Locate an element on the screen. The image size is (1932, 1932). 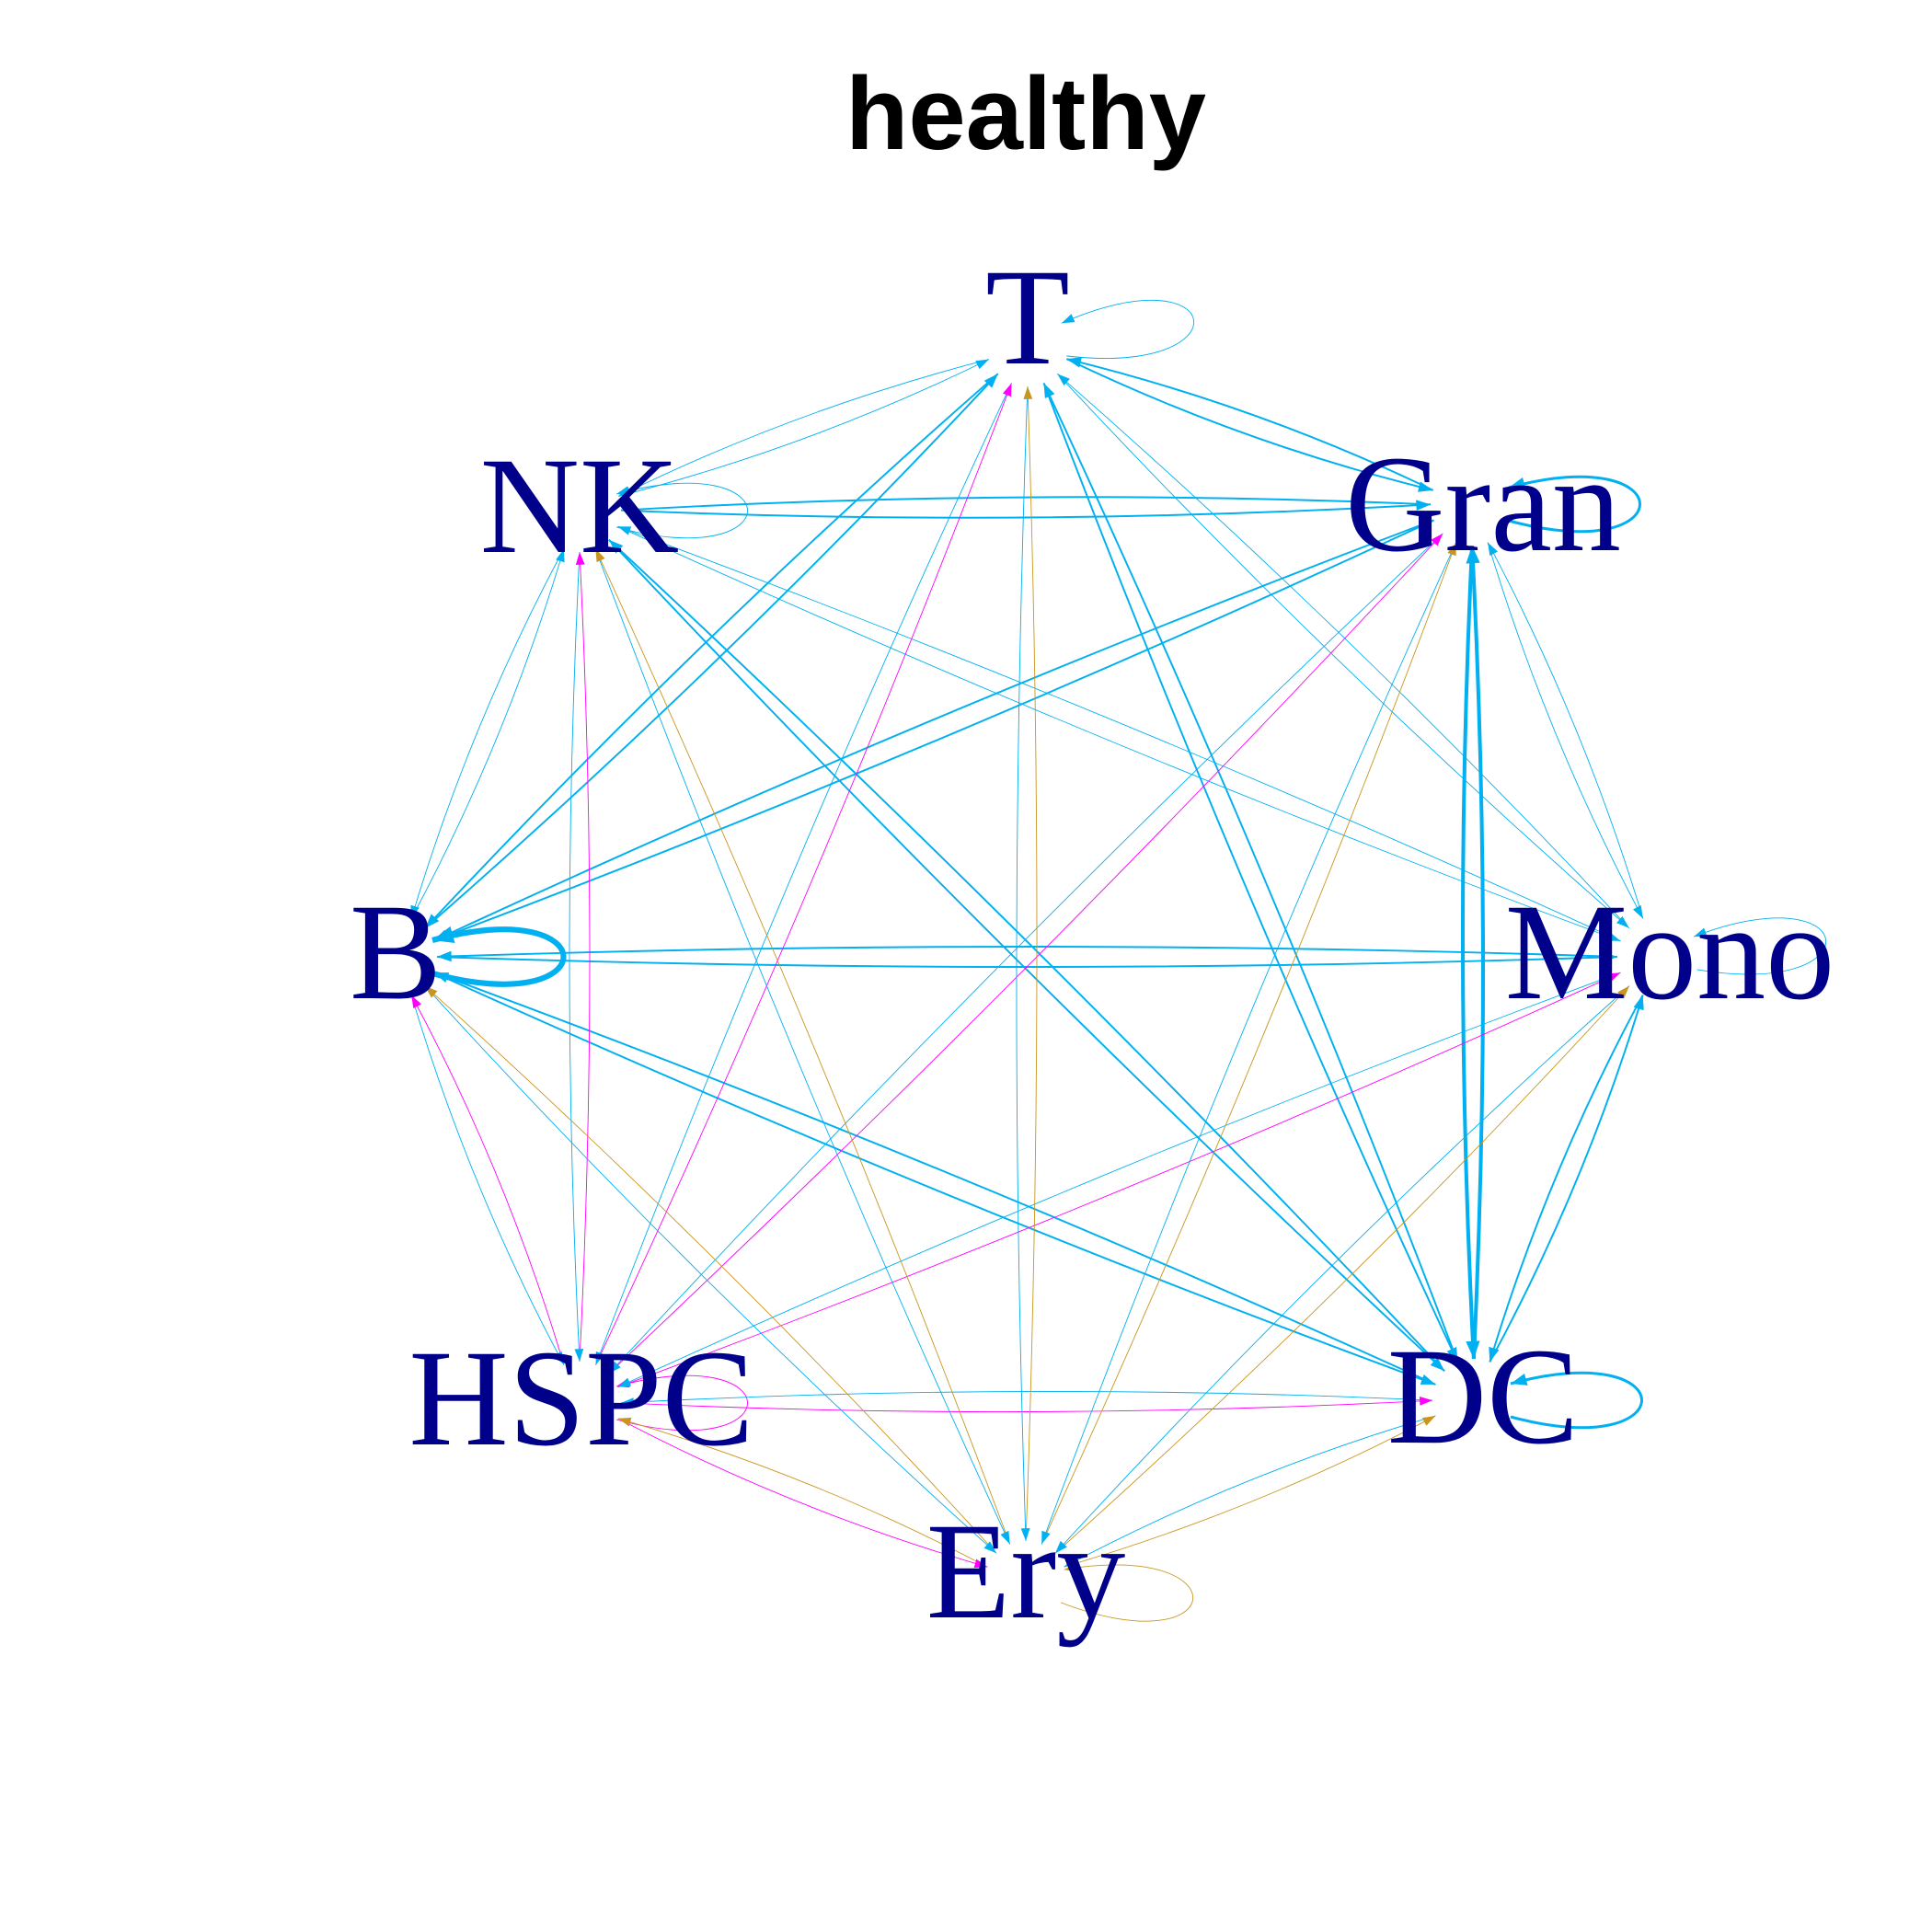
edge-hspc-to-nk is located at coordinates (585, 957).